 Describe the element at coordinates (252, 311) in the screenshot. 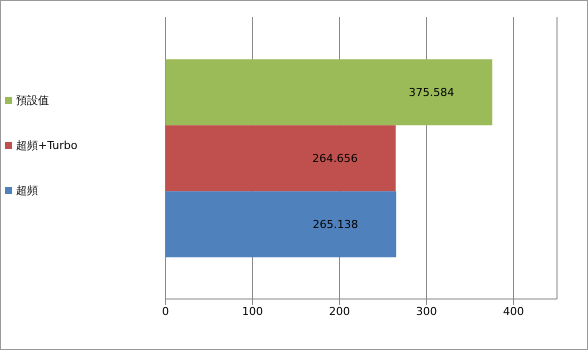

I see `x-tick-label: 100` at that location.